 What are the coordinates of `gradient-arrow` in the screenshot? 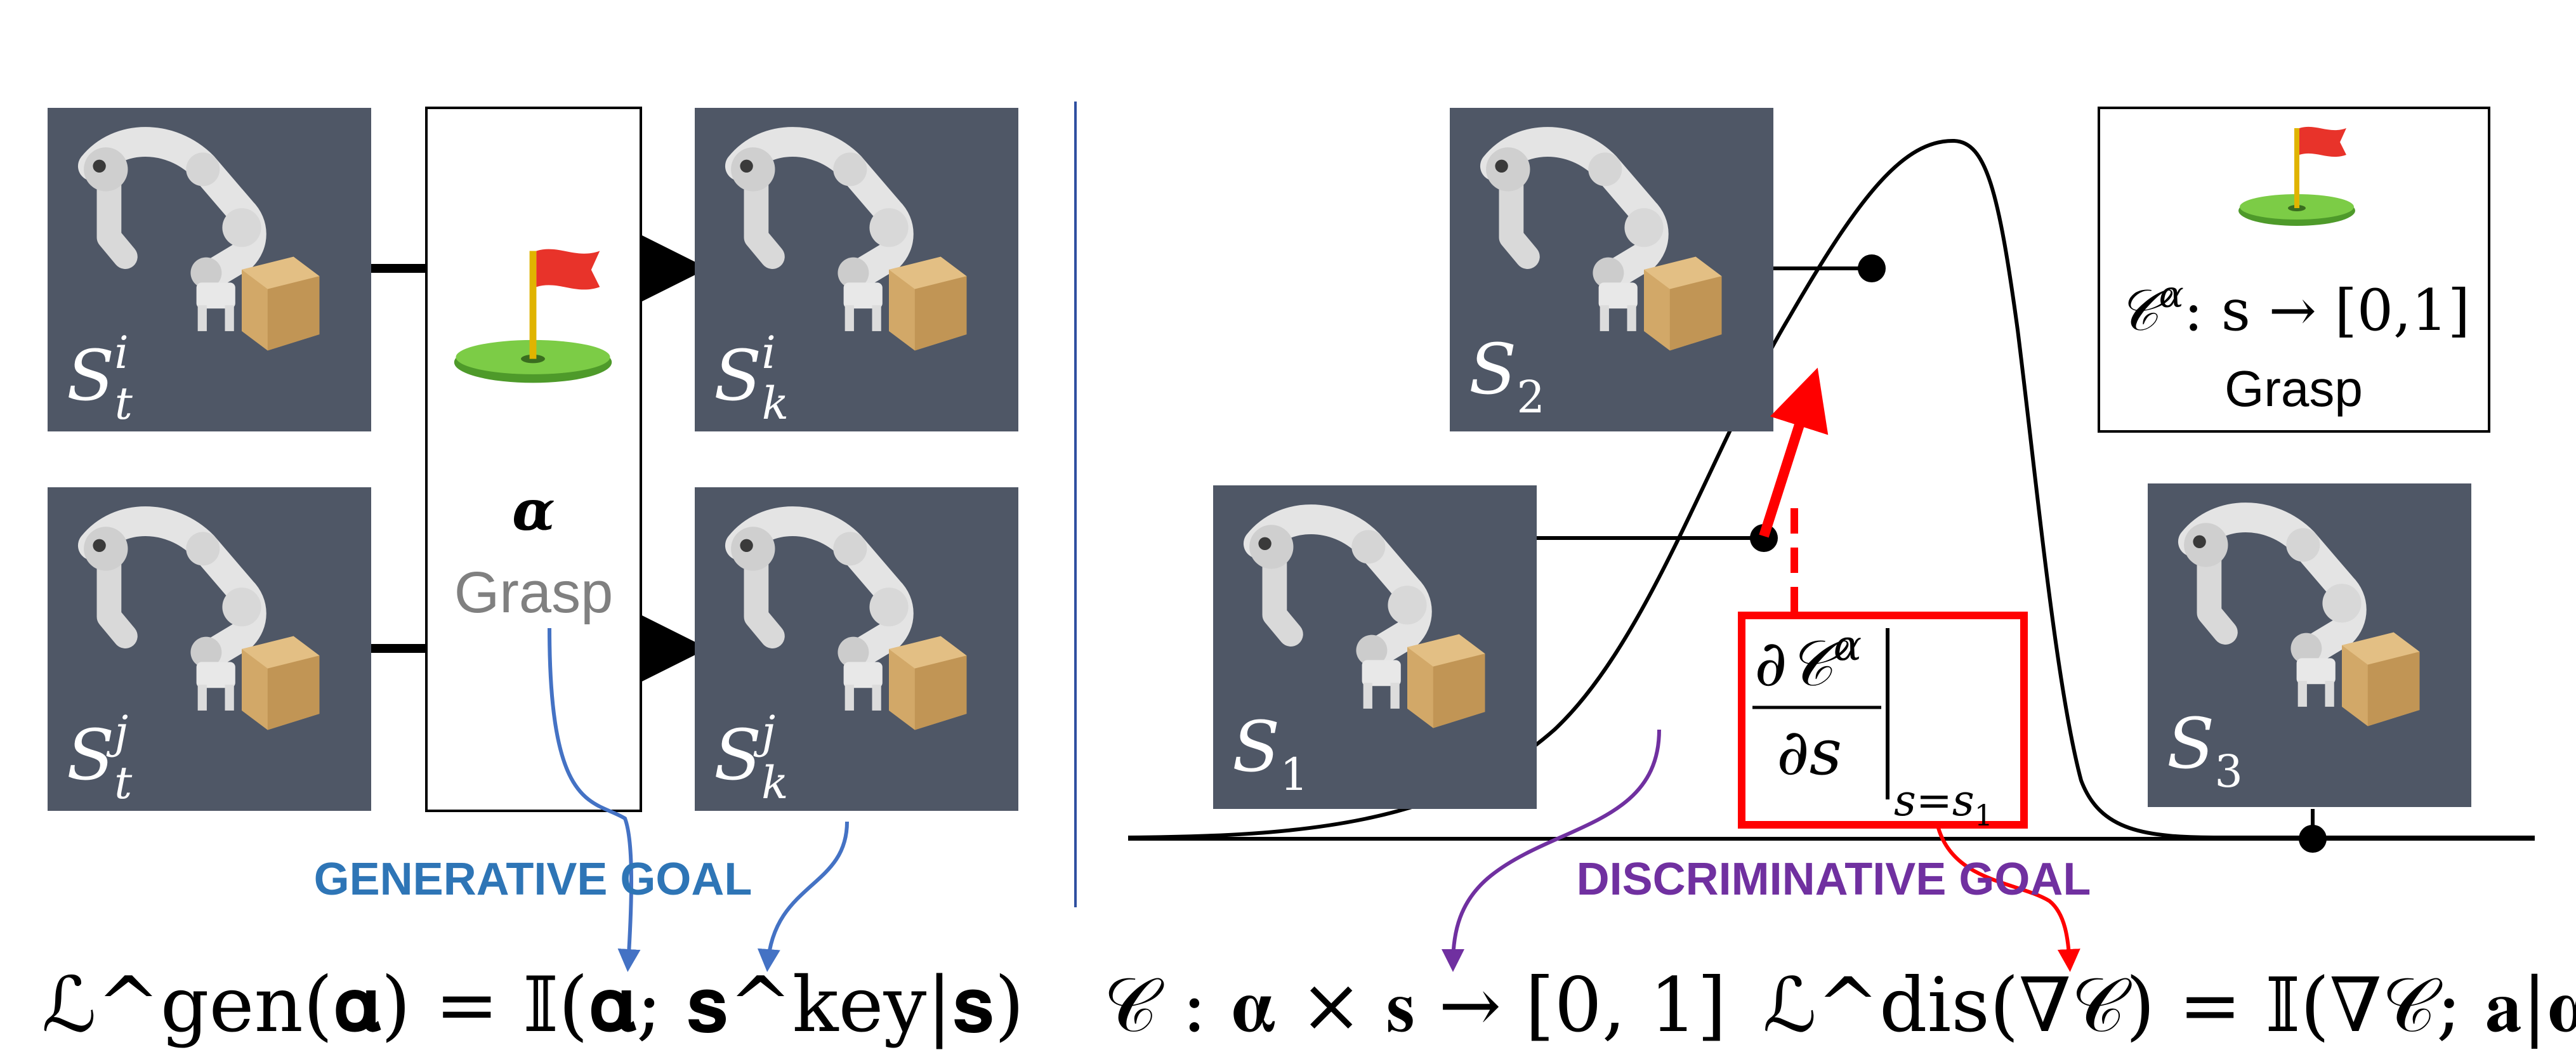 It's located at (1794, 452).